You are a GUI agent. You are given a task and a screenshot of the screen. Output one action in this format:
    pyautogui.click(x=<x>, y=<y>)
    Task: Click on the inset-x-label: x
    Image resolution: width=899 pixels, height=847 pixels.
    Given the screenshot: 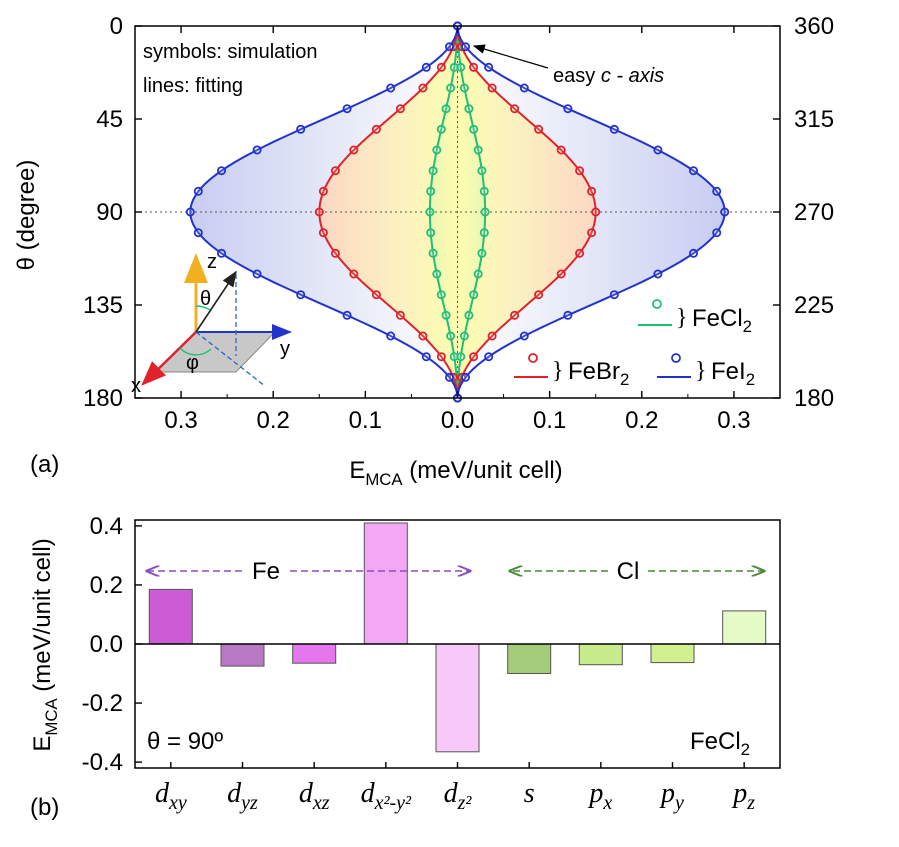 What is the action you would take?
    pyautogui.click(x=136, y=386)
    